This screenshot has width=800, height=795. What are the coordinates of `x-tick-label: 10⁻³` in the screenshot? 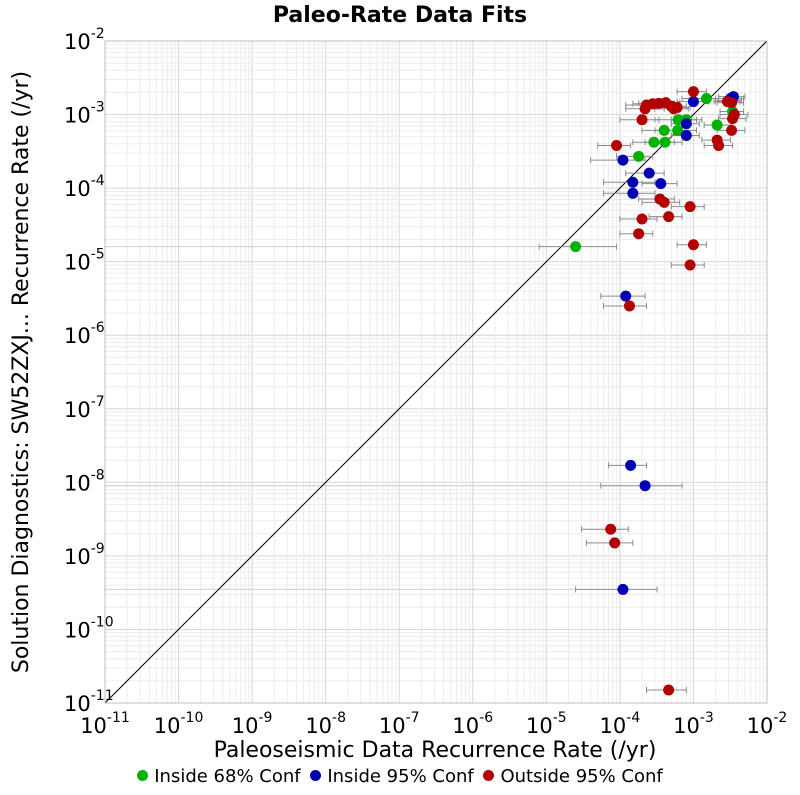 It's located at (693, 724).